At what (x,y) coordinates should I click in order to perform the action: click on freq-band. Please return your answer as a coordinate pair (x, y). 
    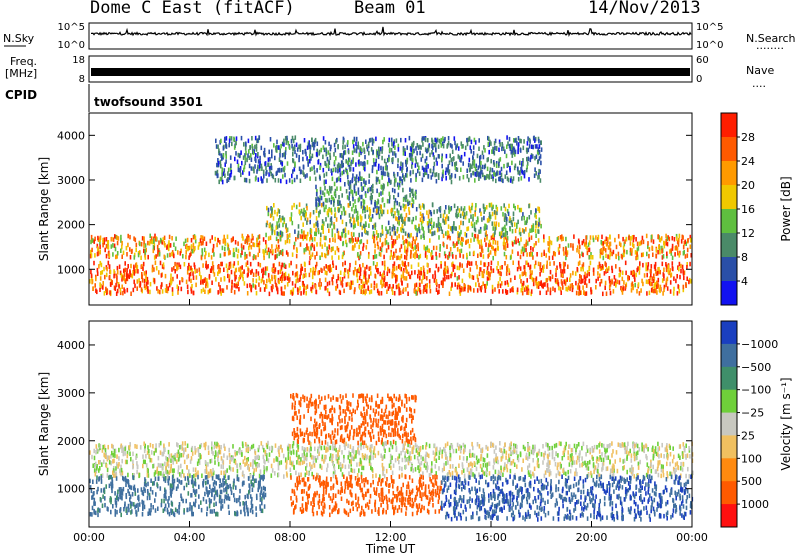
    Looking at the image, I should click on (390, 72).